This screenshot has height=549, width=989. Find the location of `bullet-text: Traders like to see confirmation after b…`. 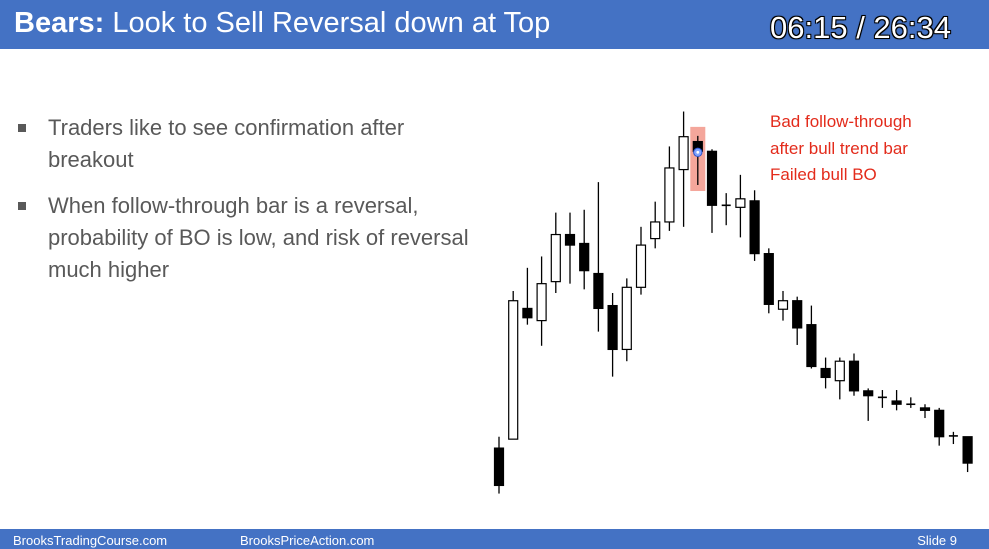

bullet-text: Traders like to see confirmation after b… is located at coordinates (226, 143).